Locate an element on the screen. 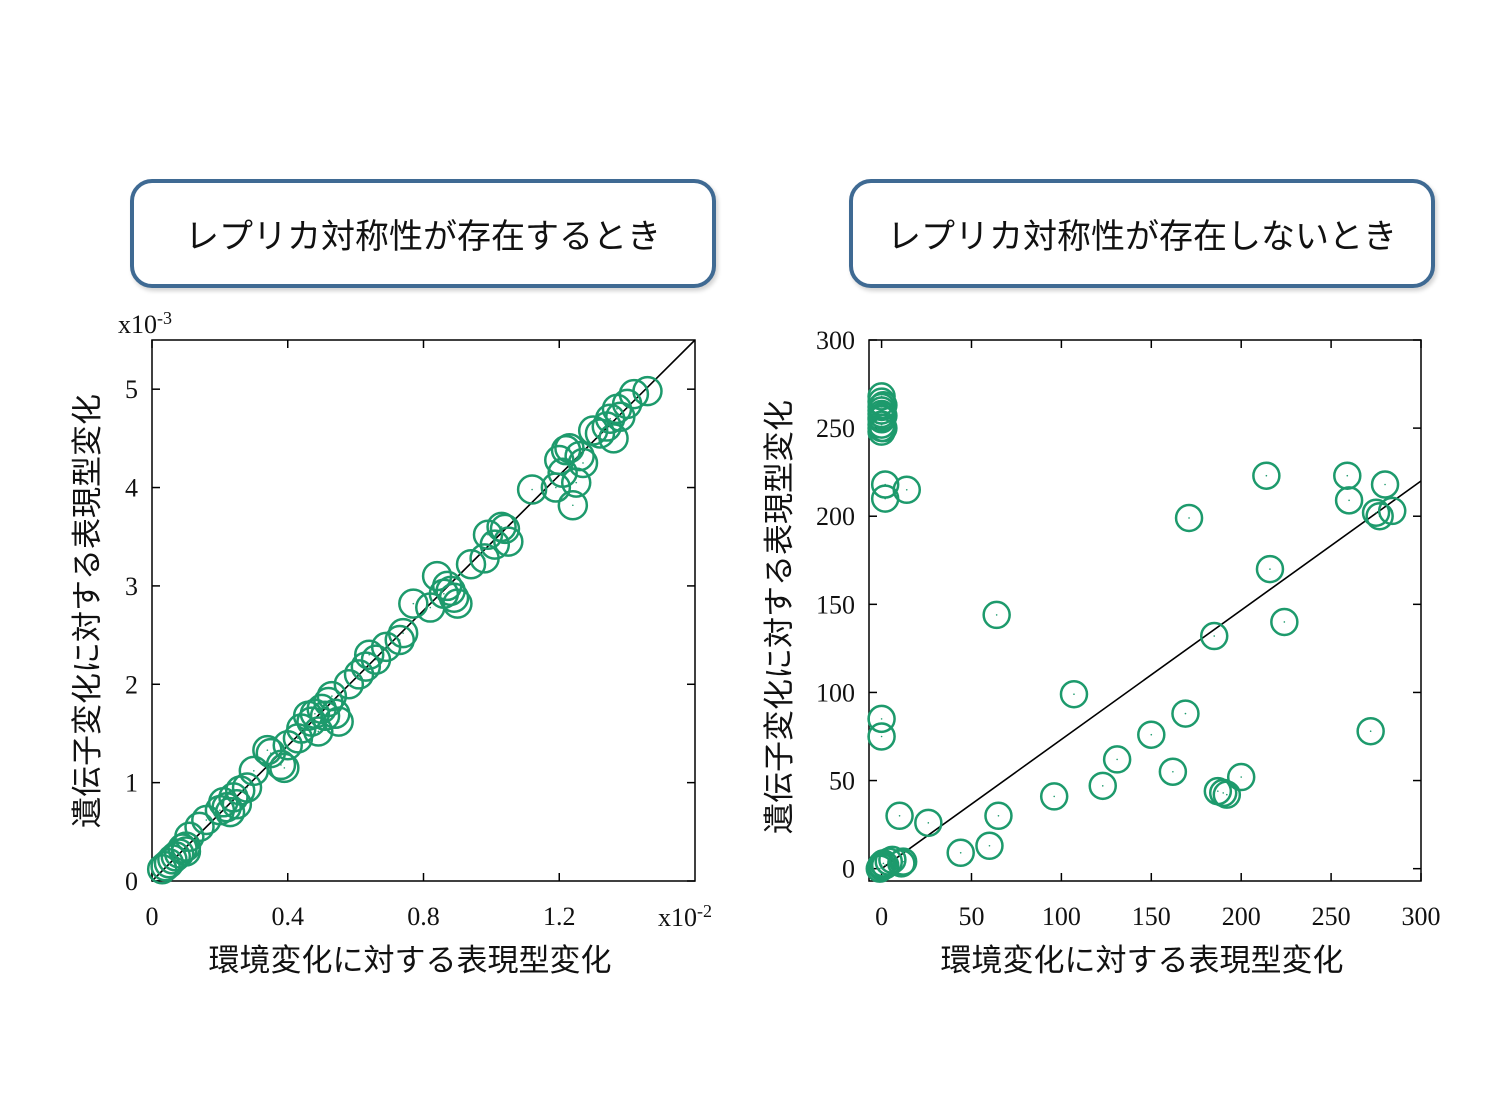 Image resolution: width=1490 pixels, height=1117 pixels. x-tick-label: 50 is located at coordinates (971, 916).